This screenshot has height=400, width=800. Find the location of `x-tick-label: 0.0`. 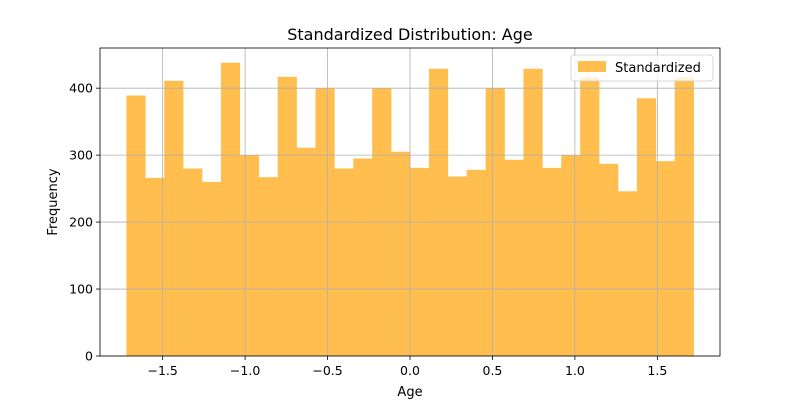

x-tick-label: 0.0 is located at coordinates (410, 370).